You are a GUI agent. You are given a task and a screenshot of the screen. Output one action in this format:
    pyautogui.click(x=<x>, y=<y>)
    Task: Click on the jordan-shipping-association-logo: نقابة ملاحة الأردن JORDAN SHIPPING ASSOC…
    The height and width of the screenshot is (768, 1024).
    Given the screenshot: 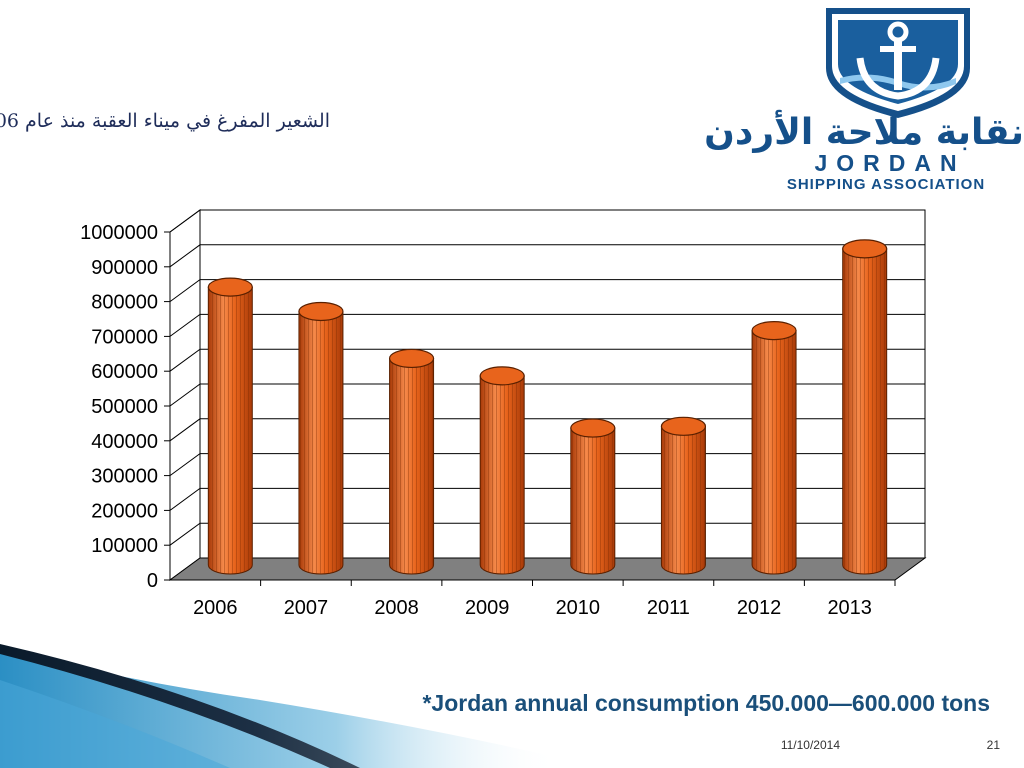 What is the action you would take?
    pyautogui.click(x=864, y=102)
    